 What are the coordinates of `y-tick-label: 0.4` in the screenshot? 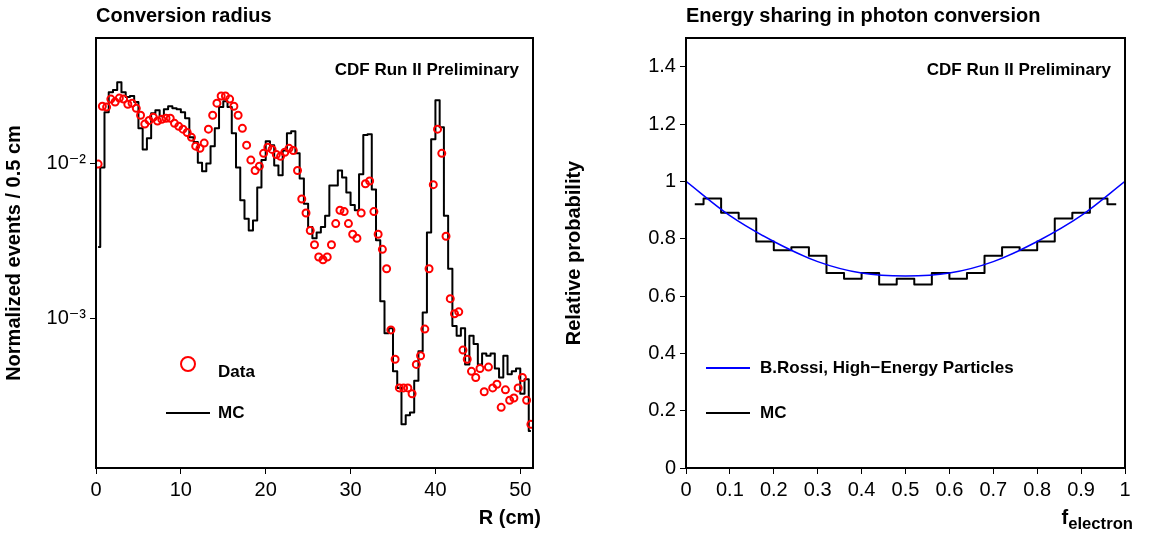 It's located at (662, 351).